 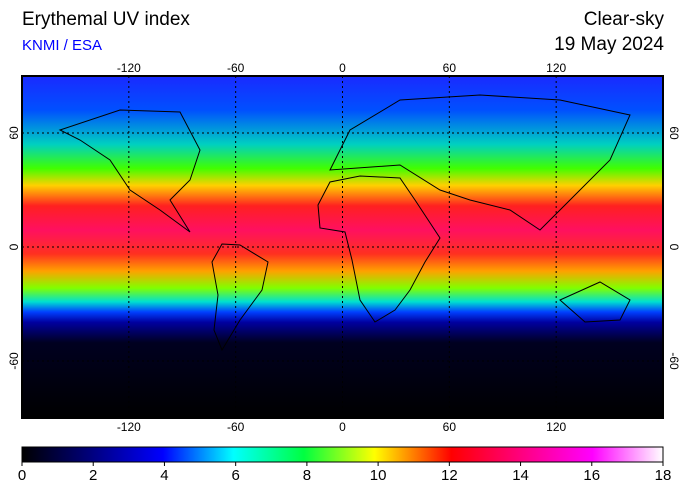 What do you see at coordinates (556, 427) in the screenshot?
I see `lon-label-bottom: 120` at bounding box center [556, 427].